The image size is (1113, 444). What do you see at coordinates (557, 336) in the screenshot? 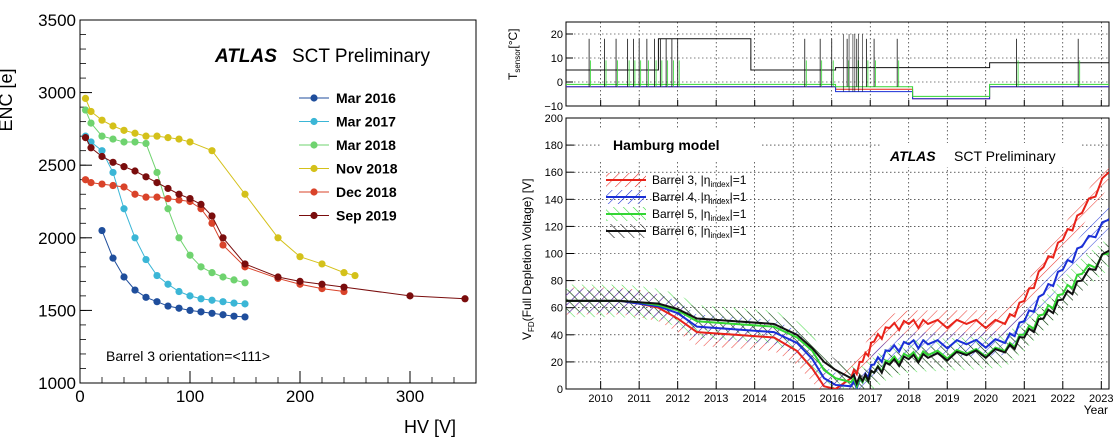
I see `vfd-y-tick-label: 40` at bounding box center [557, 336].